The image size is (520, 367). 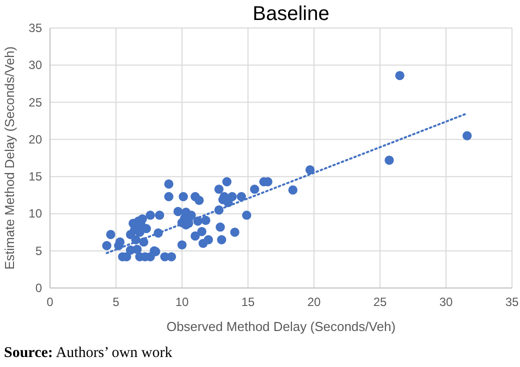 I want to click on x-tick-label: 0, so click(x=50, y=302).